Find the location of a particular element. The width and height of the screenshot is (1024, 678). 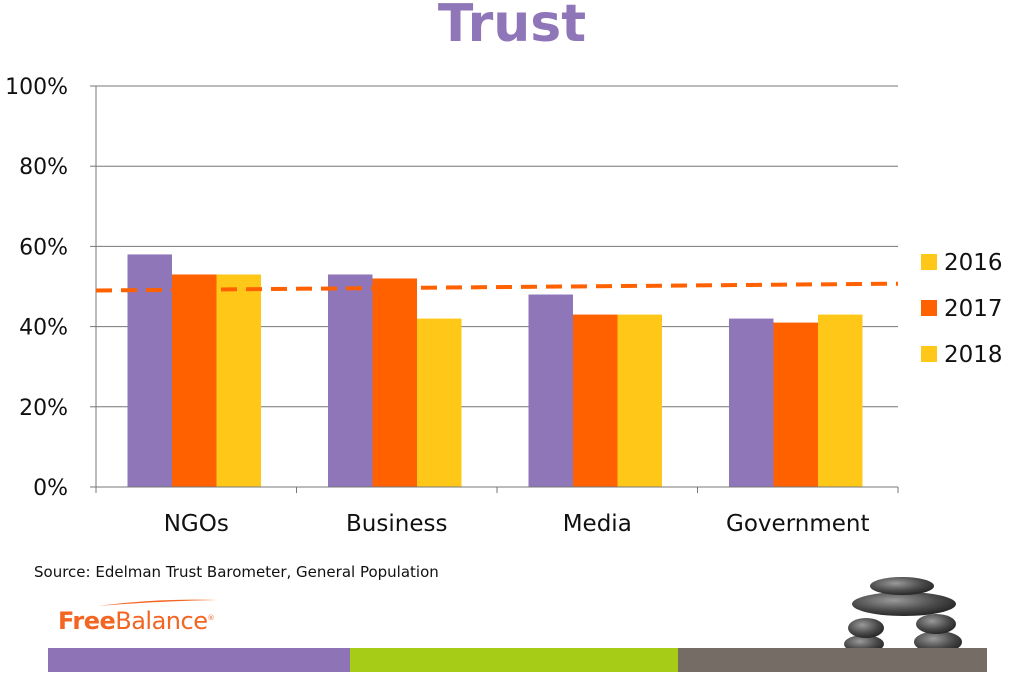

logo-swoosh-icon is located at coordinates (158, 602).